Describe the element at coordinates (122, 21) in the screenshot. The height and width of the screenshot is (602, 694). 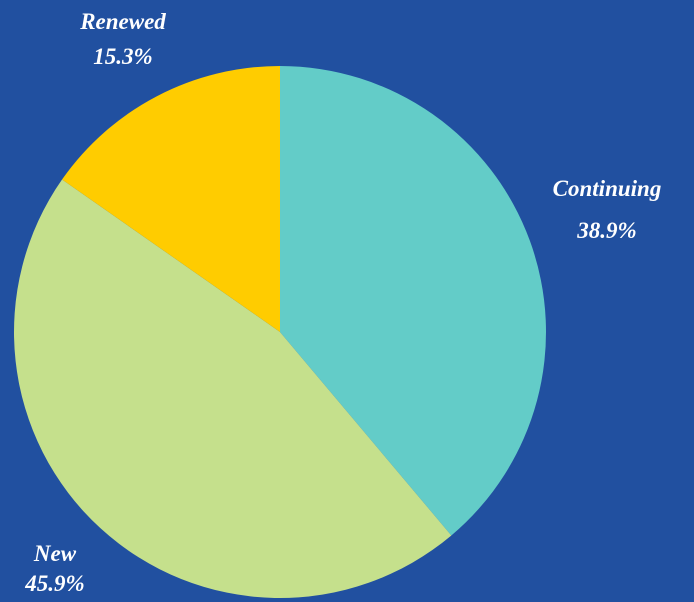
I see `slice-label-renewed: Renewed` at that location.